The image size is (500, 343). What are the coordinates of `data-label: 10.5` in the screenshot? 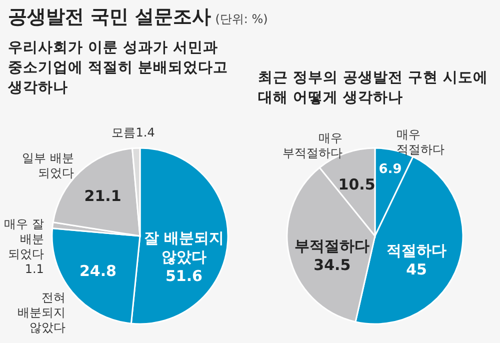 It's located at (357, 185).